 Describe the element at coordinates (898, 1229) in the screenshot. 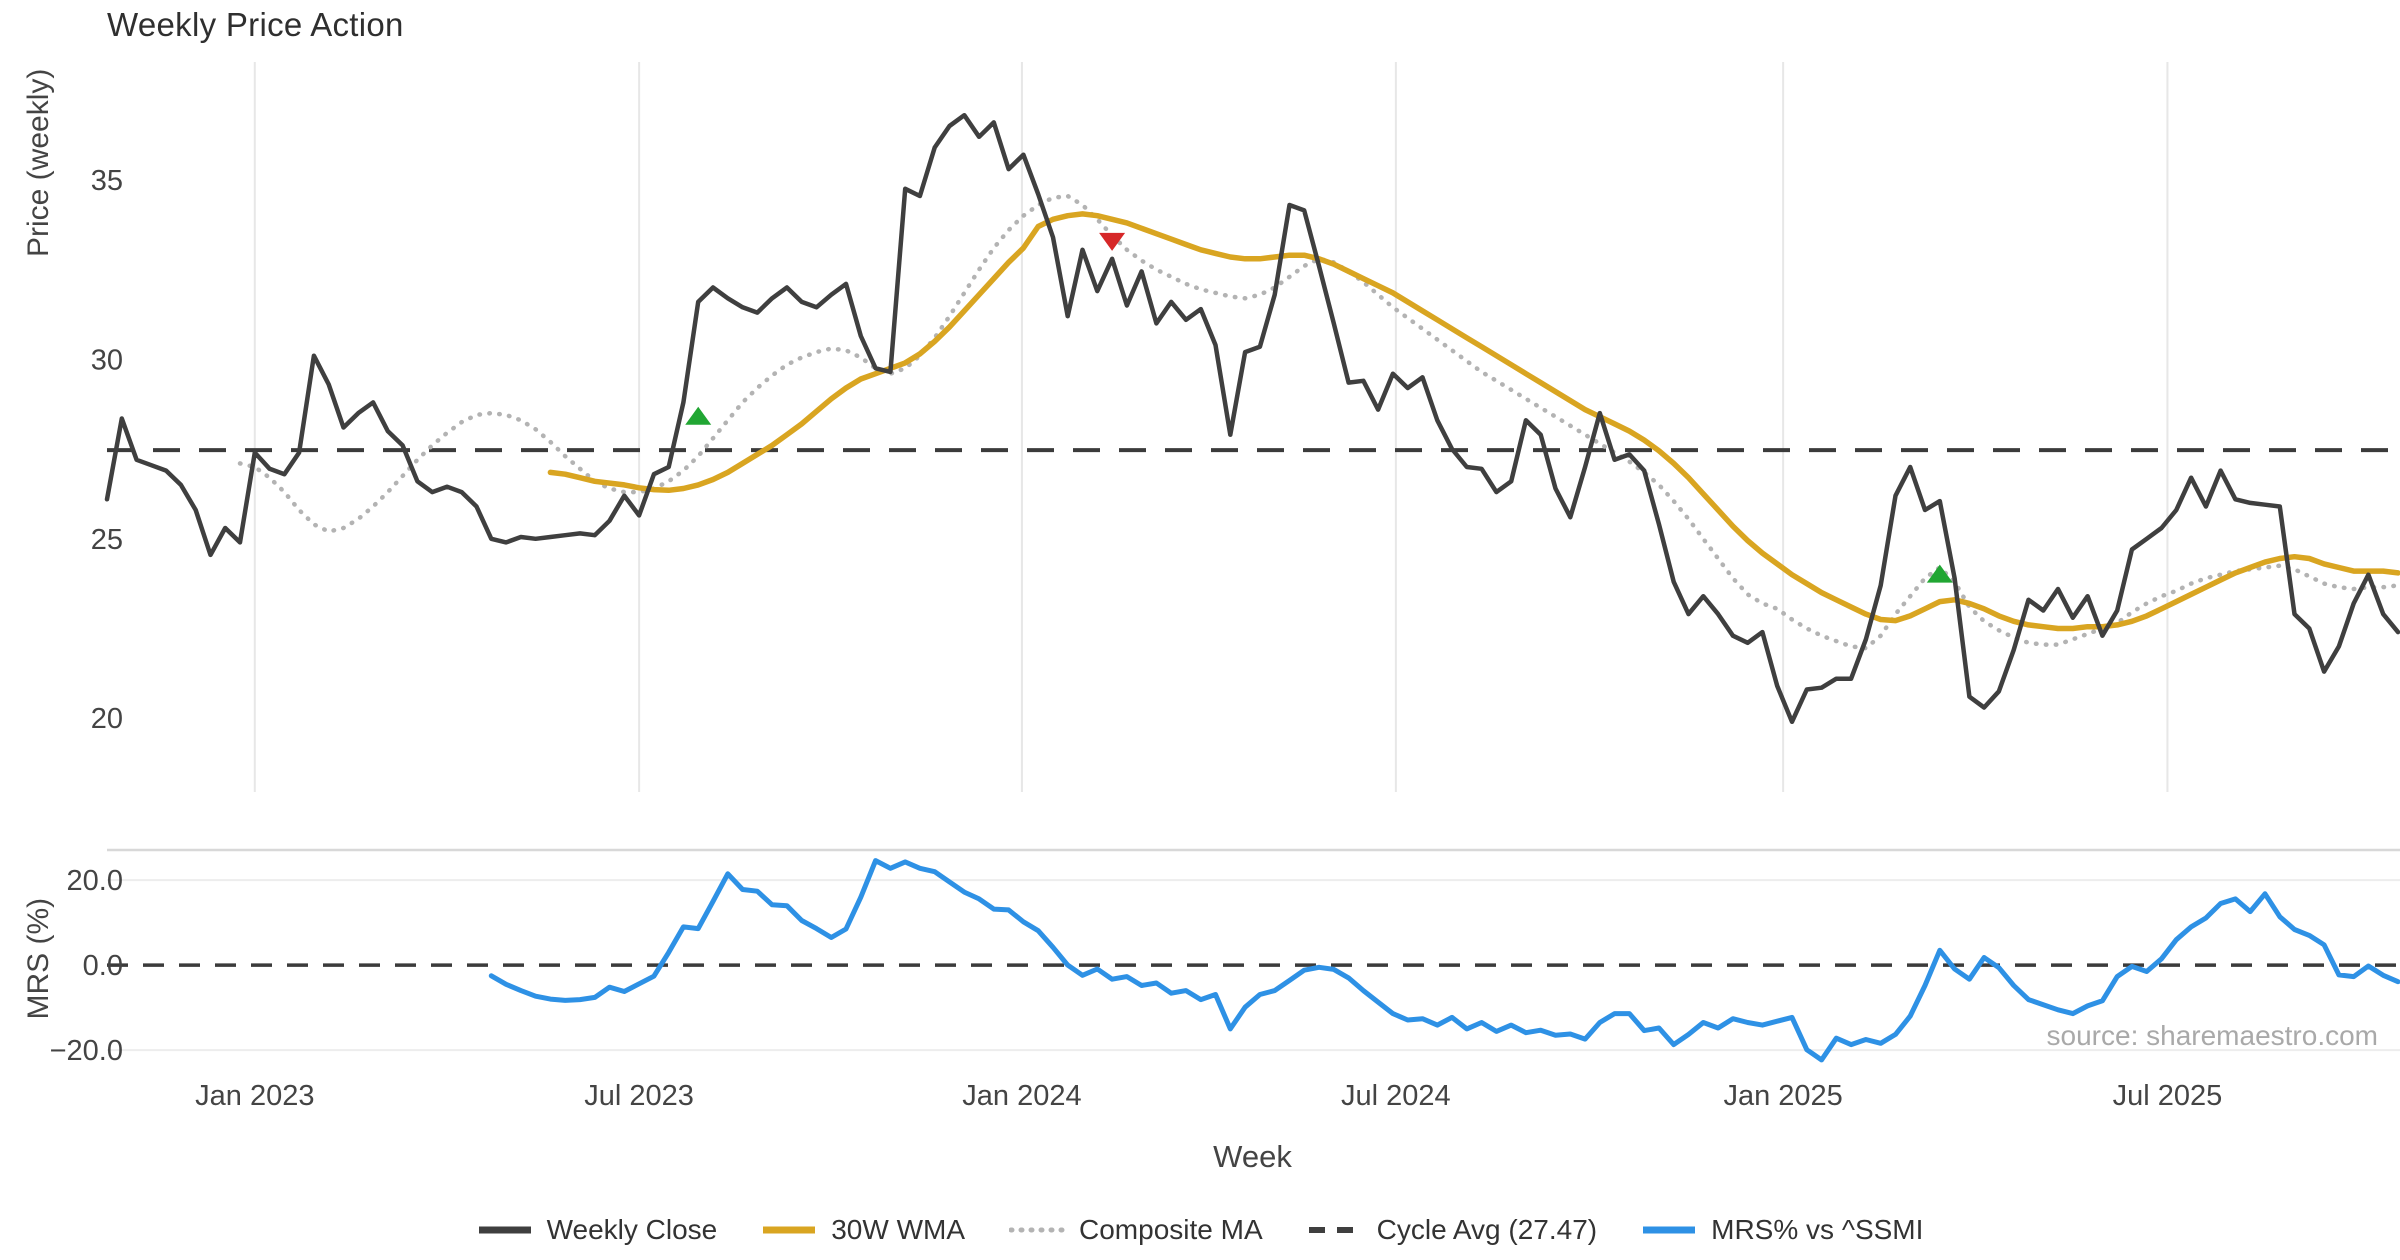

I see `legend-label: 30W WMA` at that location.